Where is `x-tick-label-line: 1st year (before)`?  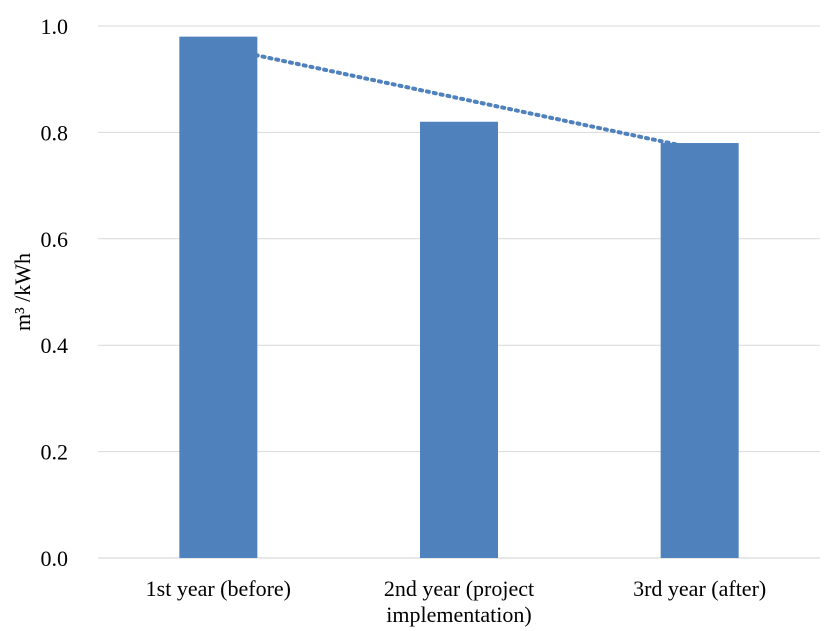 x-tick-label-line: 1st year (before) is located at coordinates (218, 588).